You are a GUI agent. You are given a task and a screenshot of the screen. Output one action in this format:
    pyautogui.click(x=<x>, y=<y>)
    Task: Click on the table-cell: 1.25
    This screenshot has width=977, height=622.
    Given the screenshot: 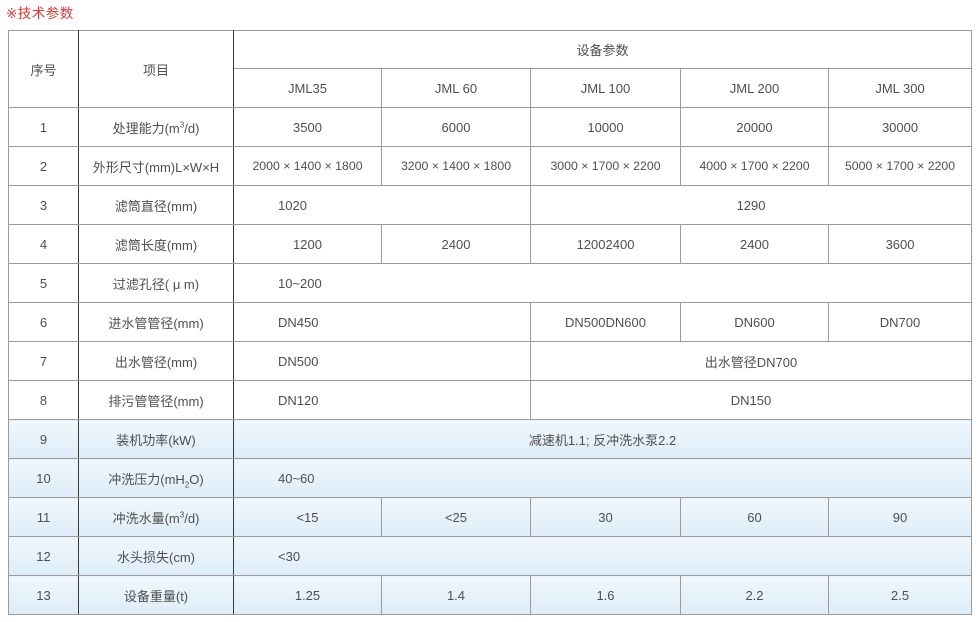 What is the action you would take?
    pyautogui.click(x=307, y=595)
    